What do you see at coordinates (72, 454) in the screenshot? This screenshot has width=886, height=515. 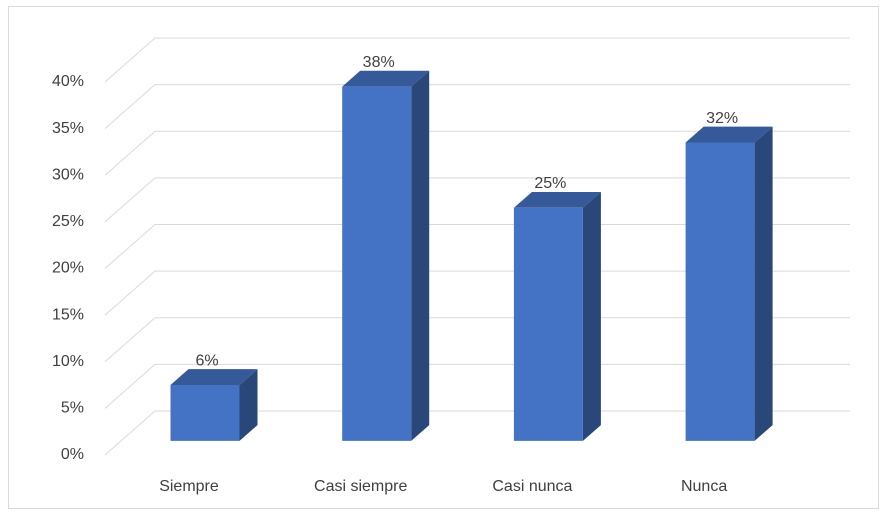 I see `y-tick-label: 0%` at bounding box center [72, 454].